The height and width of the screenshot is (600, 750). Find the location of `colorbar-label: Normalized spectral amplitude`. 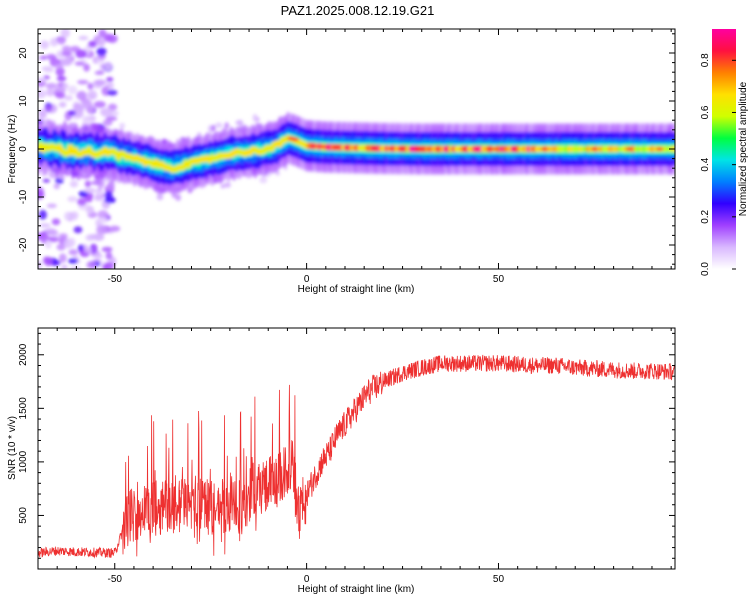

colorbar-label: Normalized spectral amplitude is located at coordinates (743, 148).